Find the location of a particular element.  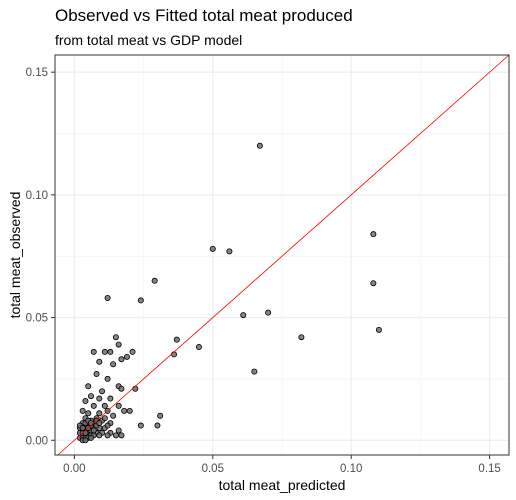

x-axis-label: total meat_predicted is located at coordinates (282, 485).